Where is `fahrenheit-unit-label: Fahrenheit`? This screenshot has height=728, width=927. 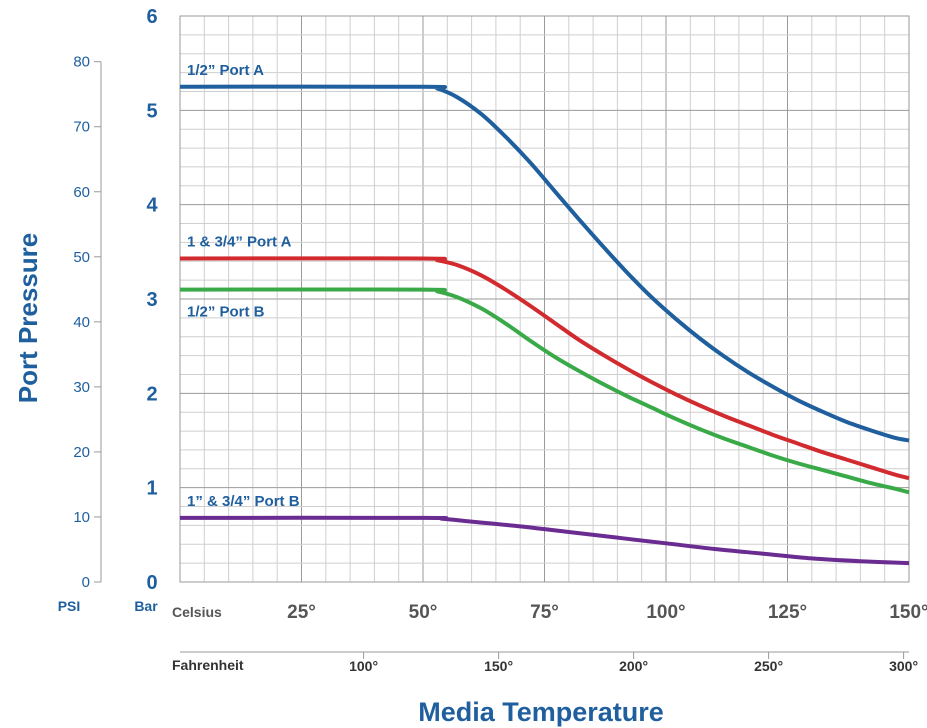
fahrenheit-unit-label: Fahrenheit is located at coordinates (208, 665).